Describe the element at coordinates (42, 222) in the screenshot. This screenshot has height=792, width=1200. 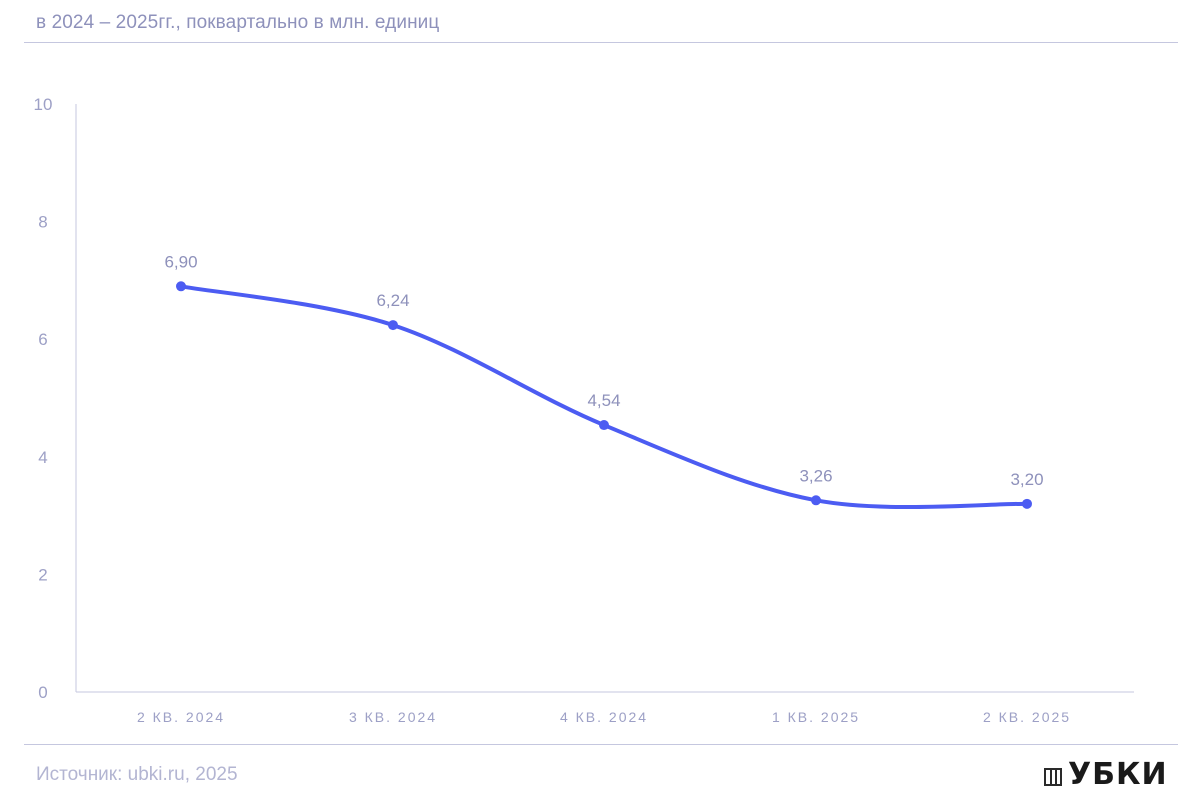
I see `y-tick-label: 8` at that location.